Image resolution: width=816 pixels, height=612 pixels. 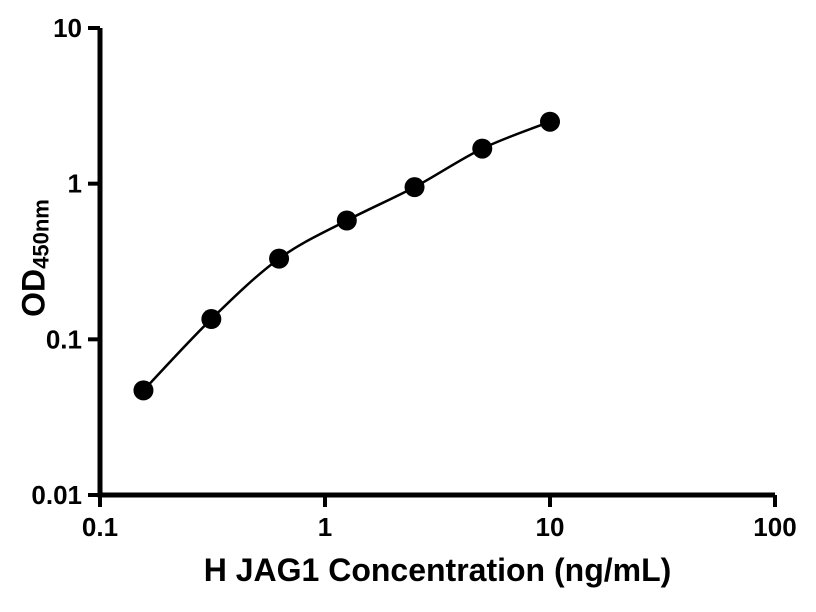 What do you see at coordinates (100, 527) in the screenshot?
I see `x-tick-label: 0.1` at bounding box center [100, 527].